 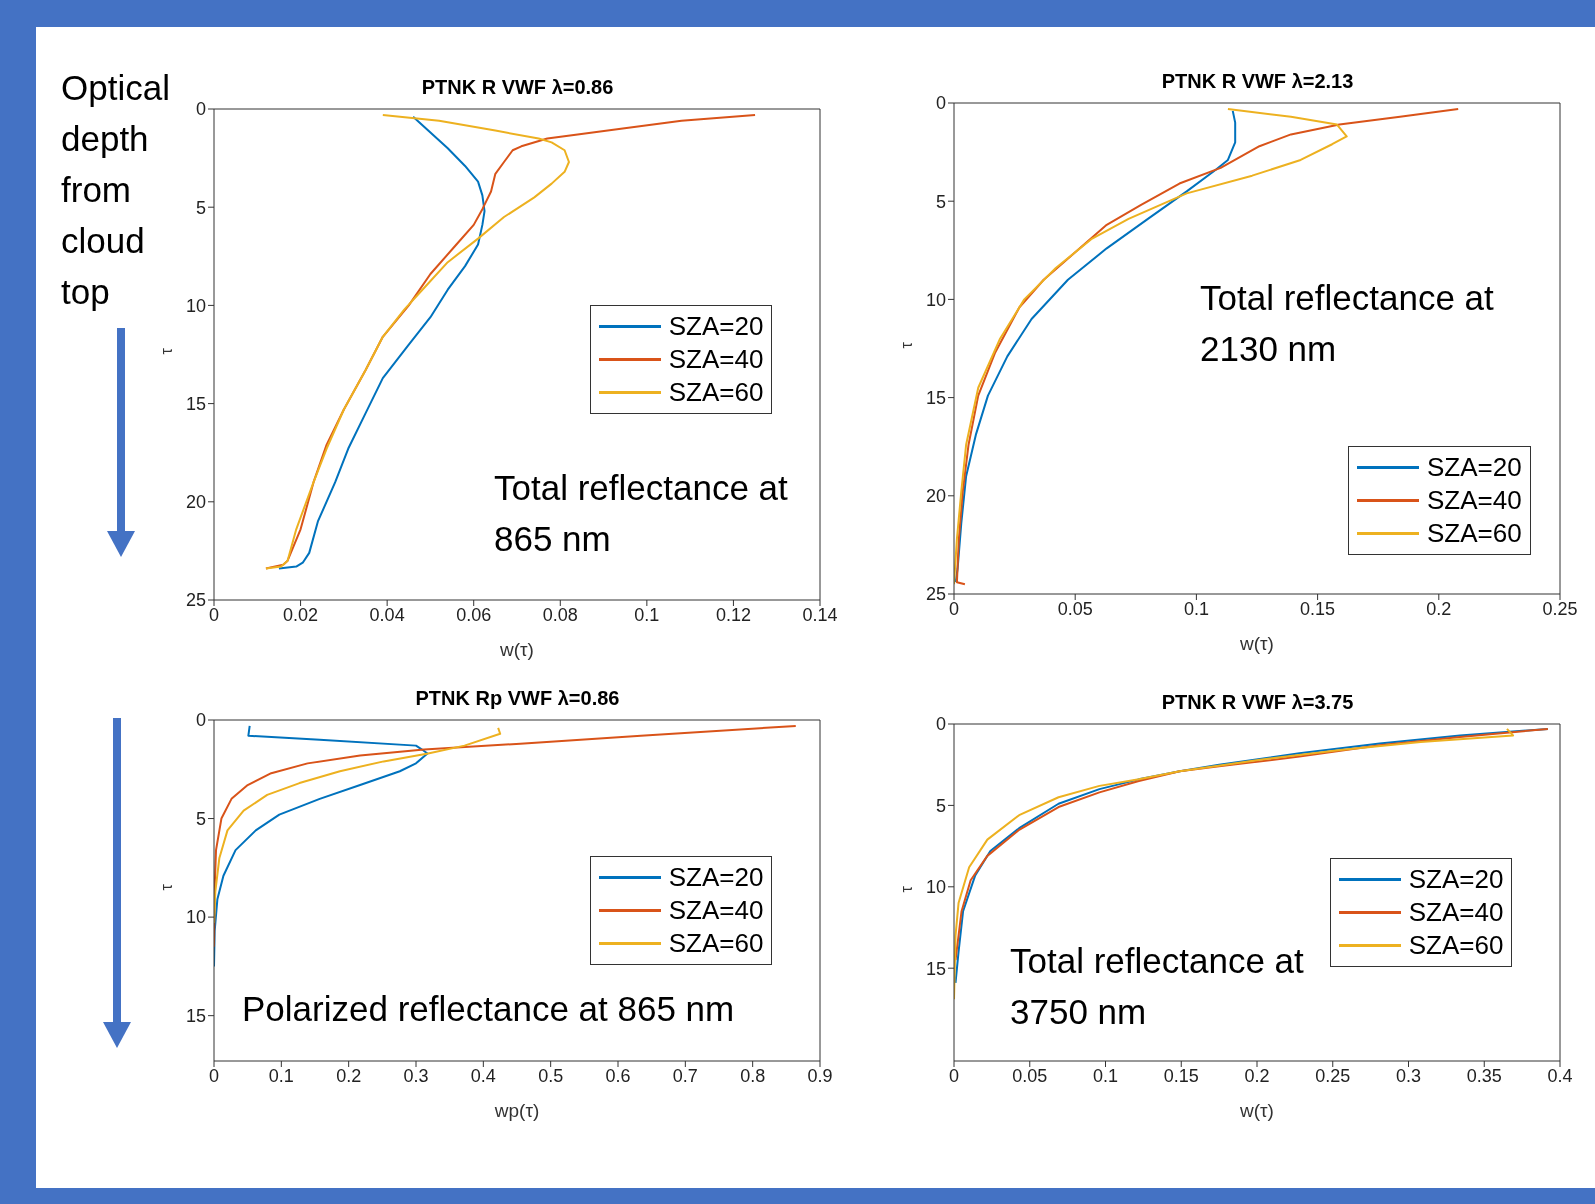 What do you see at coordinates (1484, 1075) in the screenshot?
I see `x-tick-label: 0.35` at bounding box center [1484, 1075].